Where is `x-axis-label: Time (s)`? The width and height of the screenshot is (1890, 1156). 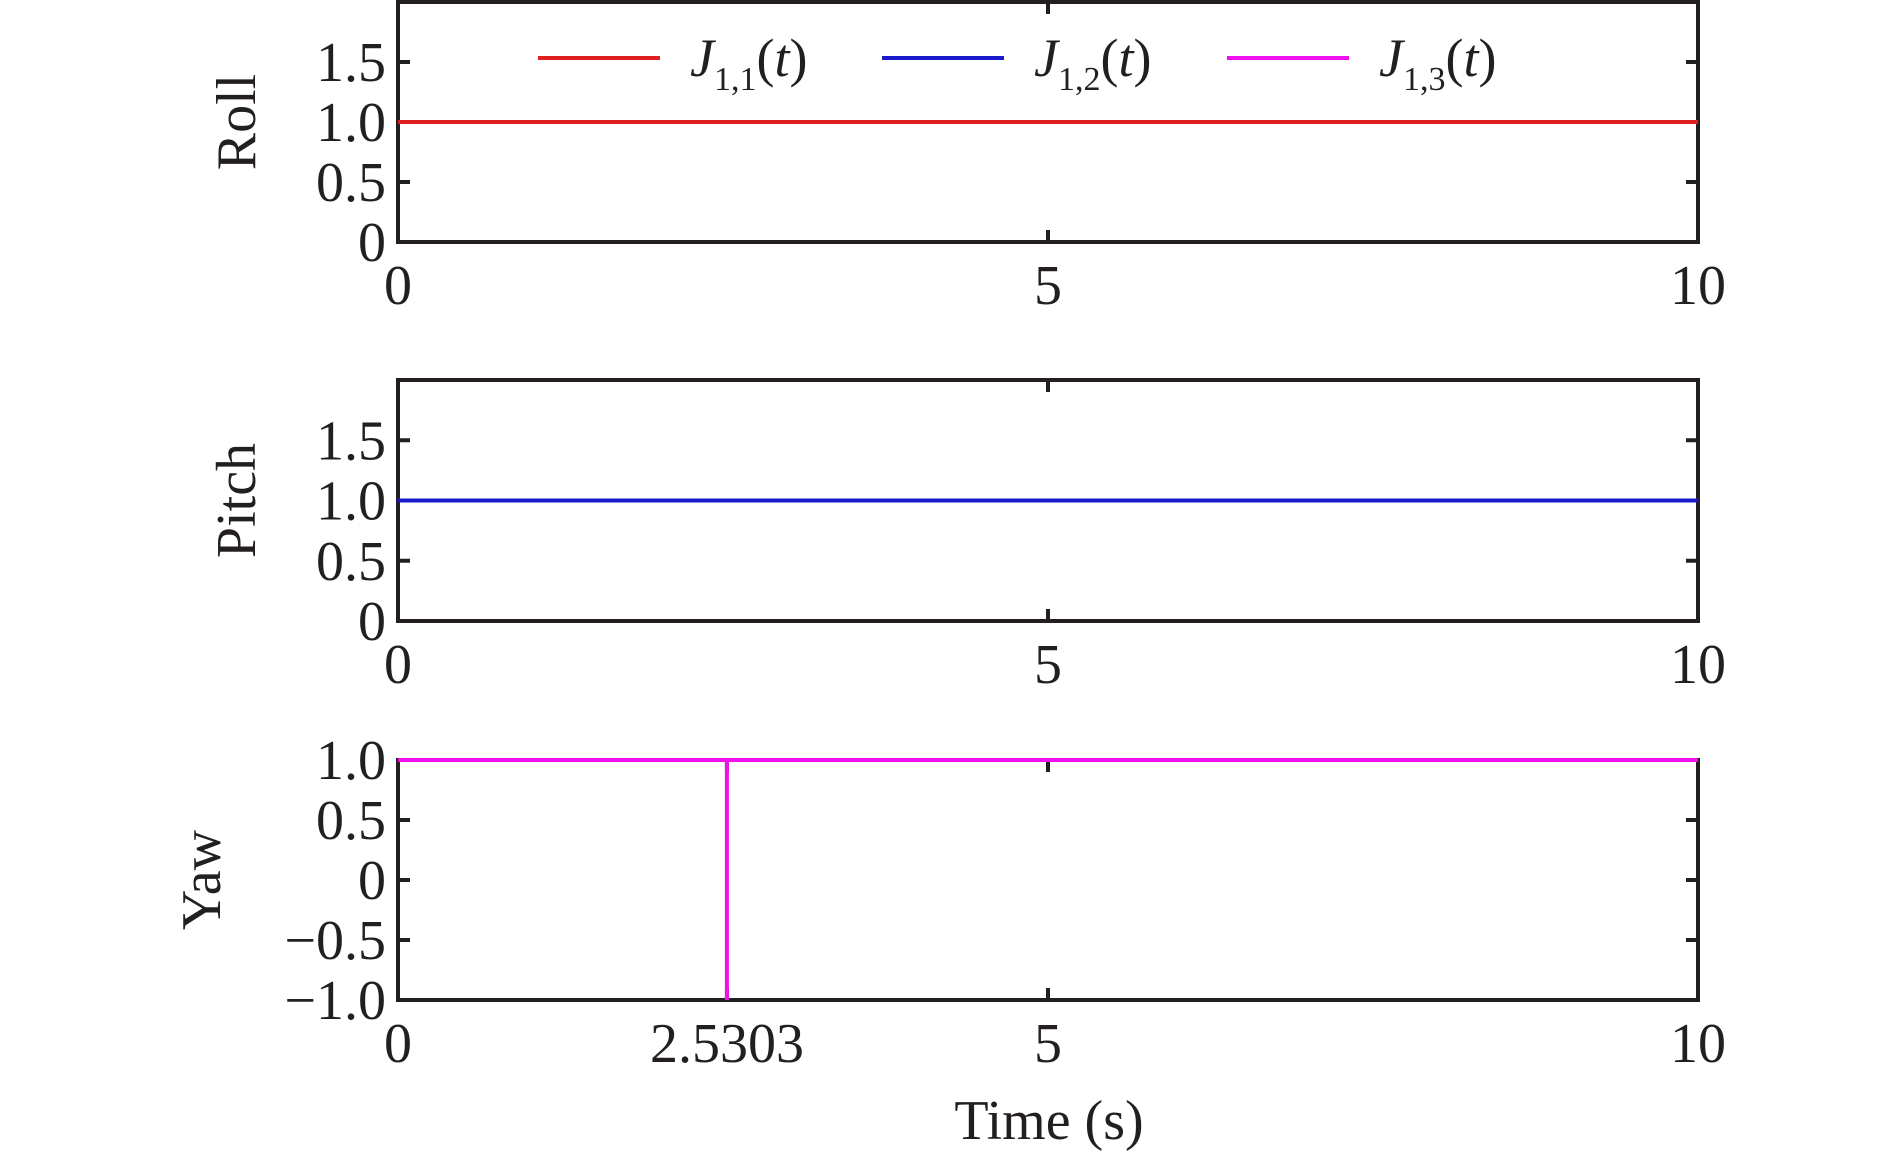 x-axis-label: Time (s) is located at coordinates (1048, 1121).